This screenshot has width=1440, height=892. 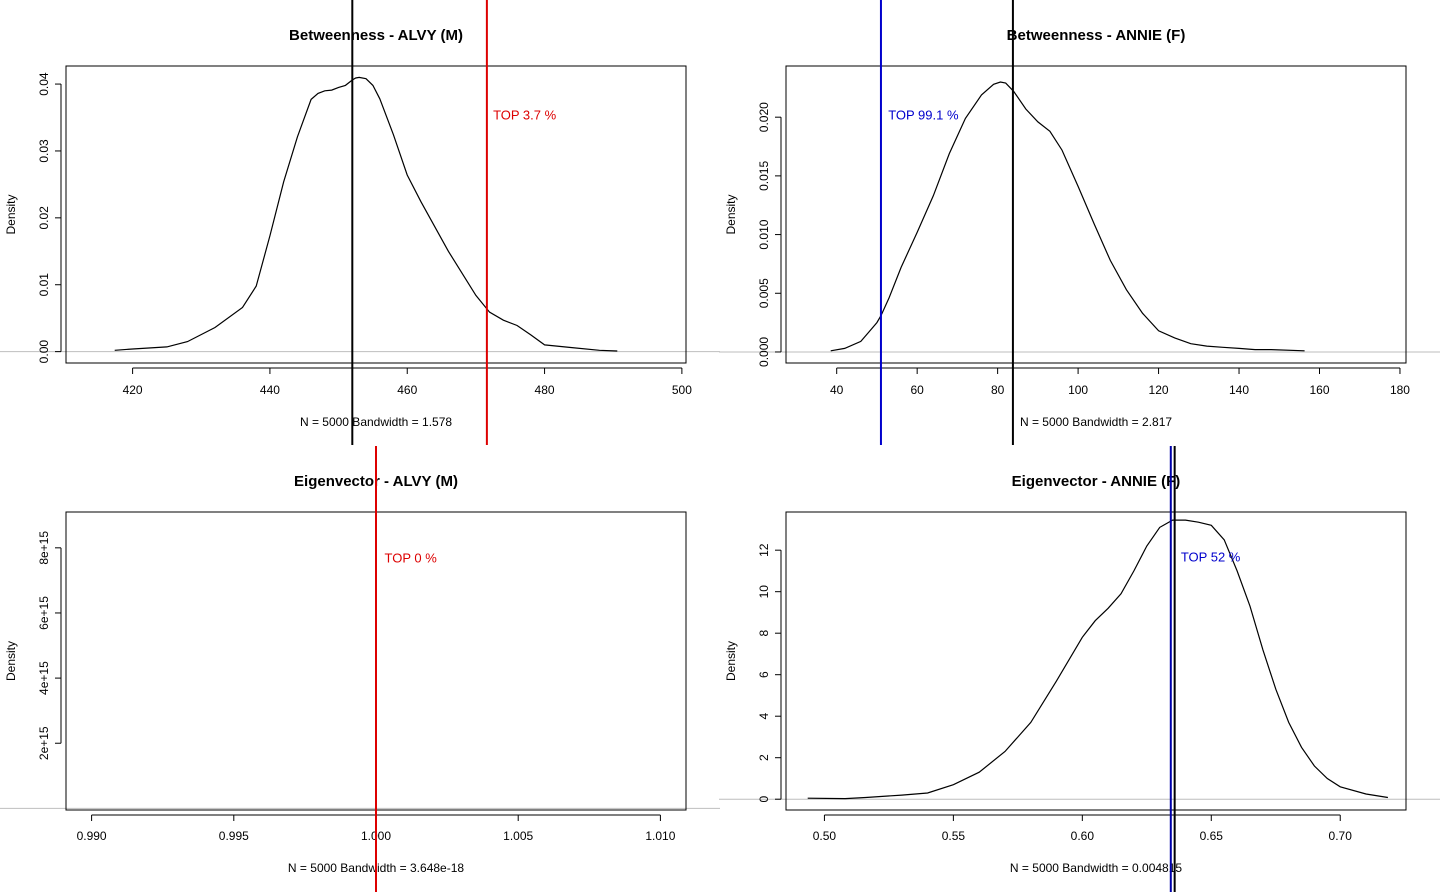 I want to click on panel-4-y-tick-label: 8, so click(x=764, y=633).